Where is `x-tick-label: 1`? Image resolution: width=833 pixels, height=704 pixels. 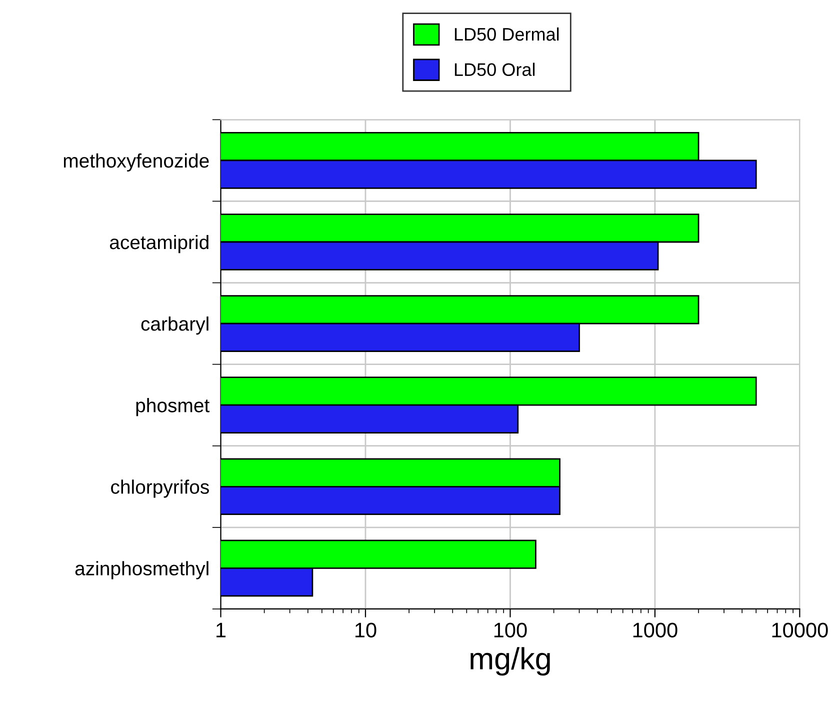
x-tick-label: 1 is located at coordinates (221, 630).